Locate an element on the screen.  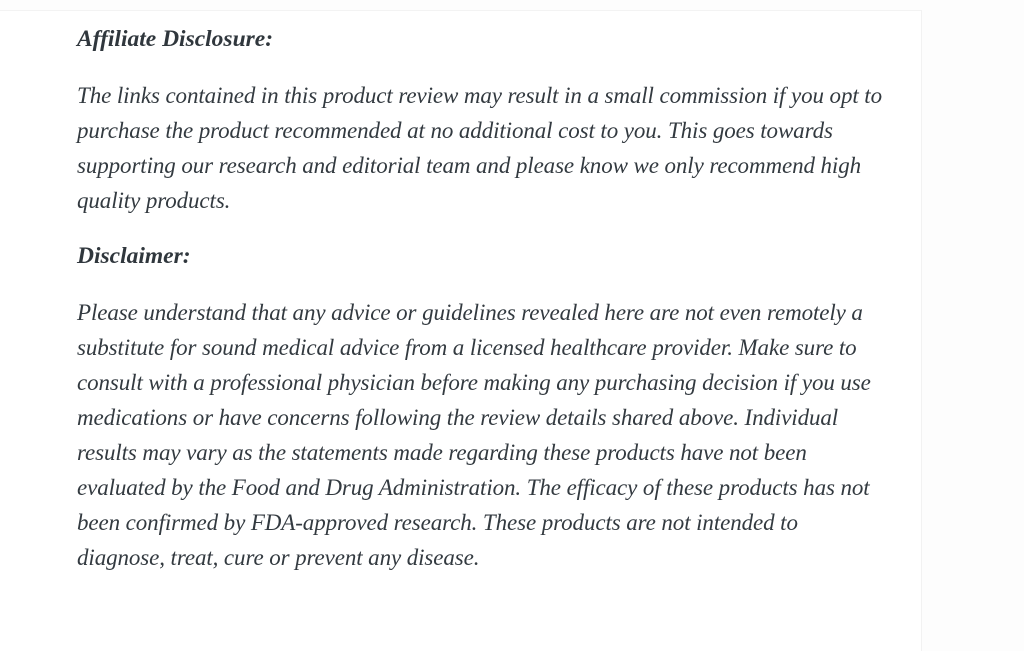
affiliate-disclosure-heading: Affiliate Disclosure: is located at coordinates (175, 39).